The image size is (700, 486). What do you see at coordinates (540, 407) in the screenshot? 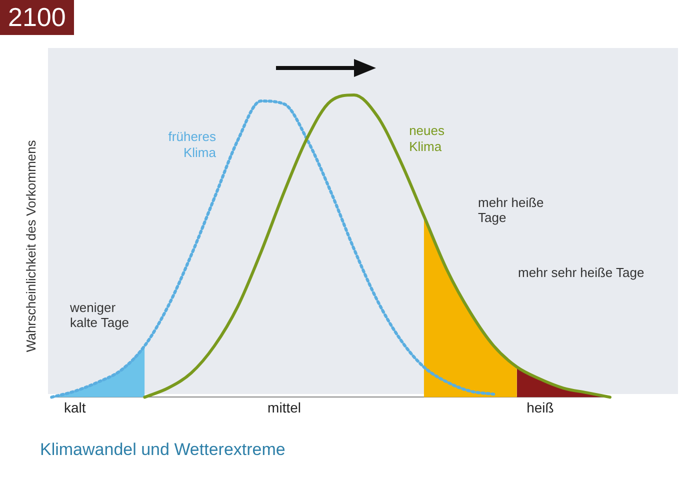
I see `x-tick-label: heiß` at bounding box center [540, 407].